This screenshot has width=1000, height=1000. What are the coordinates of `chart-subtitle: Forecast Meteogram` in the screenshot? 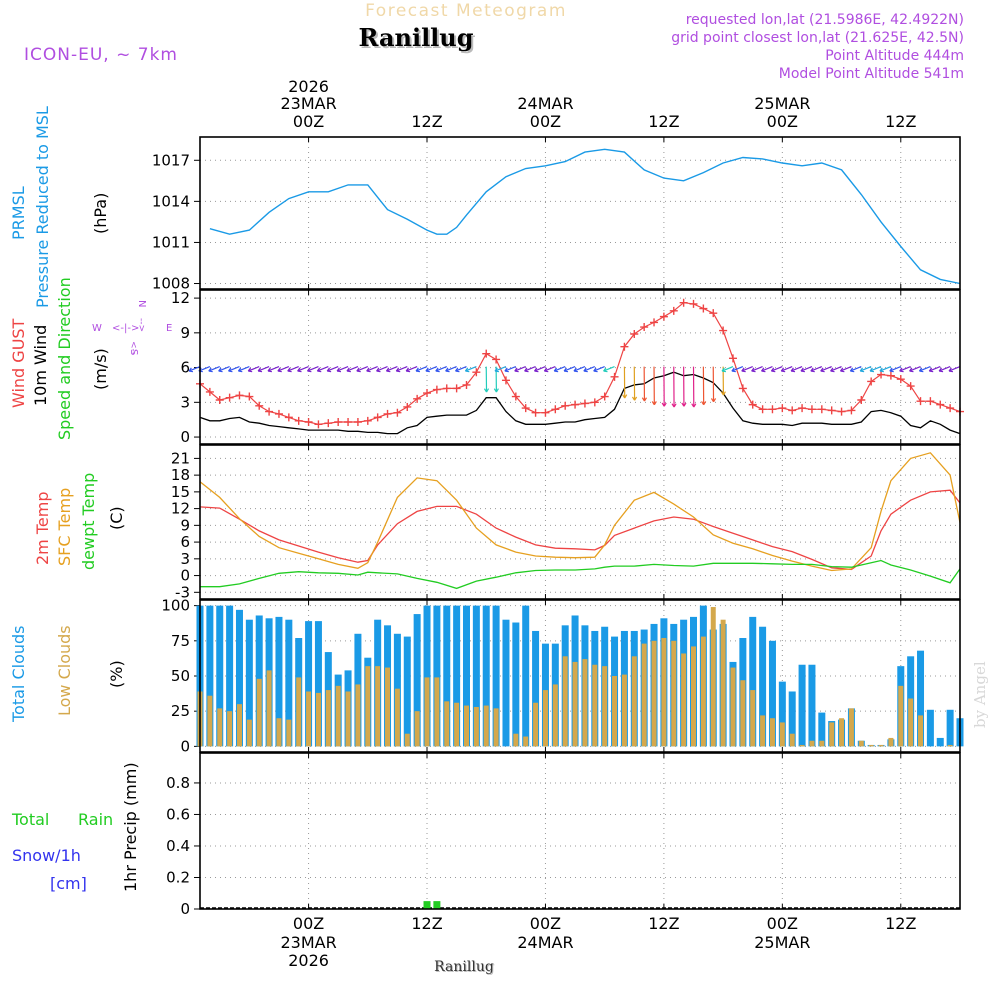 It's located at (466, 11).